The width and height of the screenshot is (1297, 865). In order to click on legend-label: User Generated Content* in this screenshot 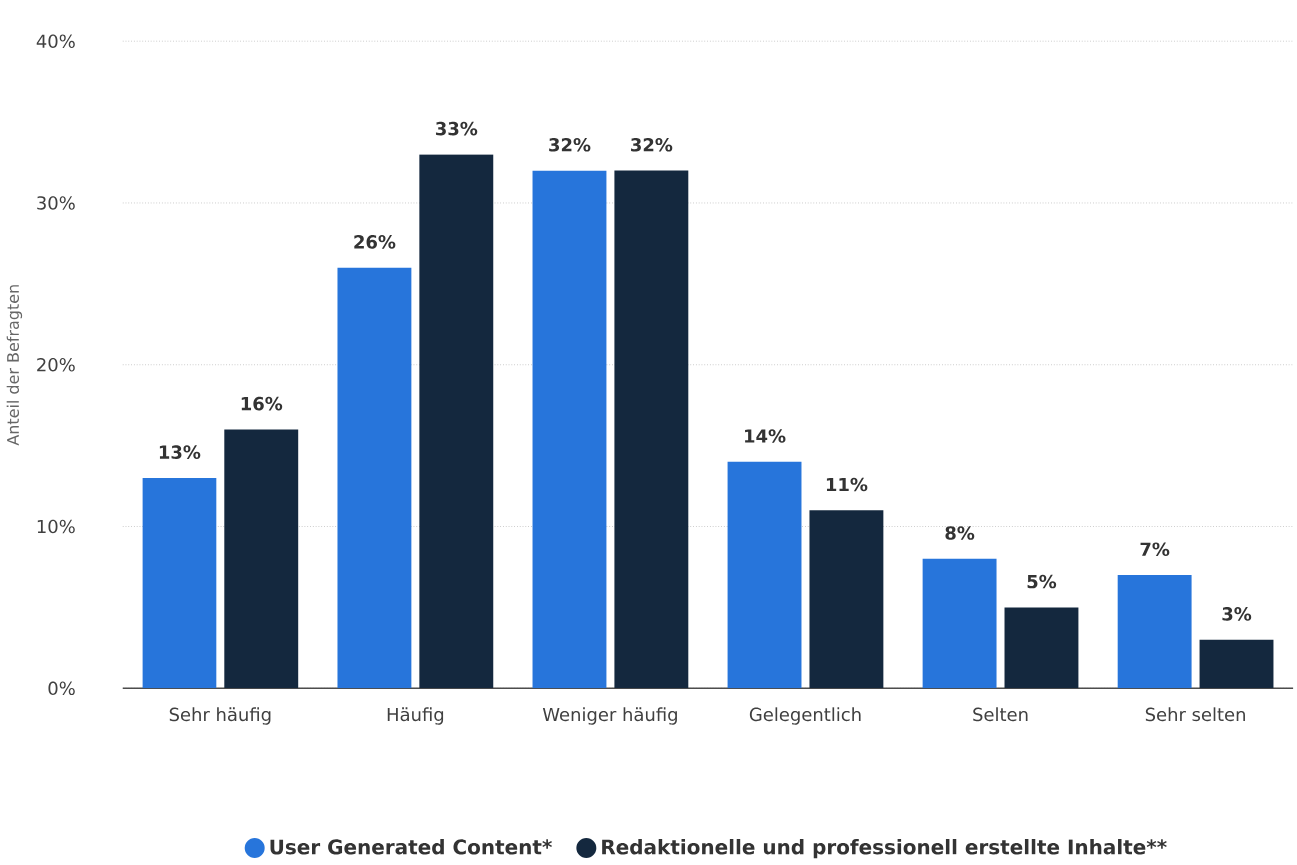, I will do `click(411, 846)`.